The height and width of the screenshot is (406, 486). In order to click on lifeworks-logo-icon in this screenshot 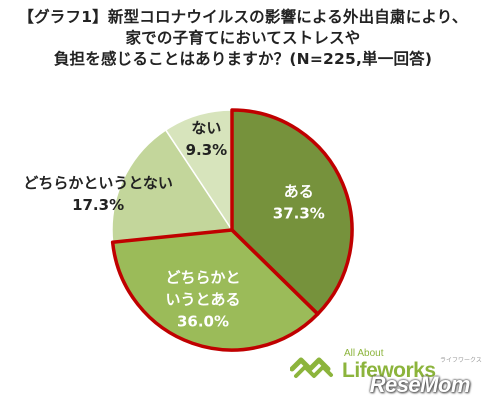, I will do `click(311, 367)`.